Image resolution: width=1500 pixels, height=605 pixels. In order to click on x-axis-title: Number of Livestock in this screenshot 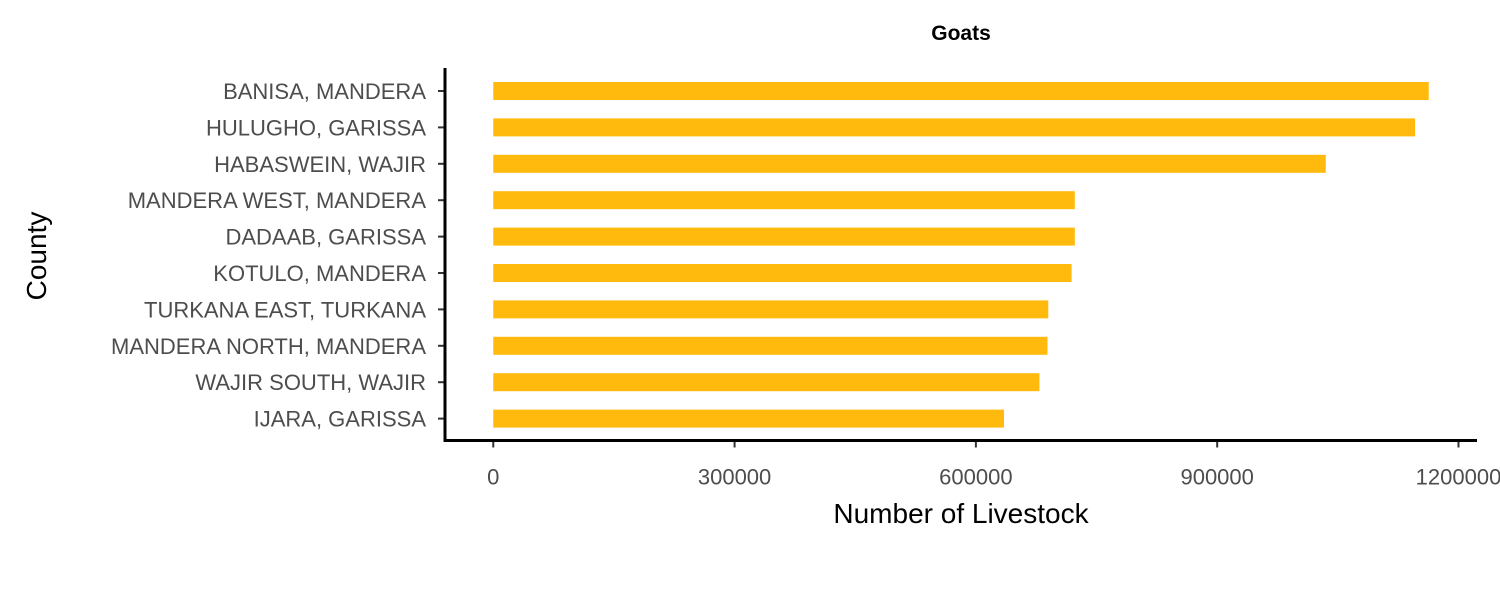, I will do `click(961, 513)`.